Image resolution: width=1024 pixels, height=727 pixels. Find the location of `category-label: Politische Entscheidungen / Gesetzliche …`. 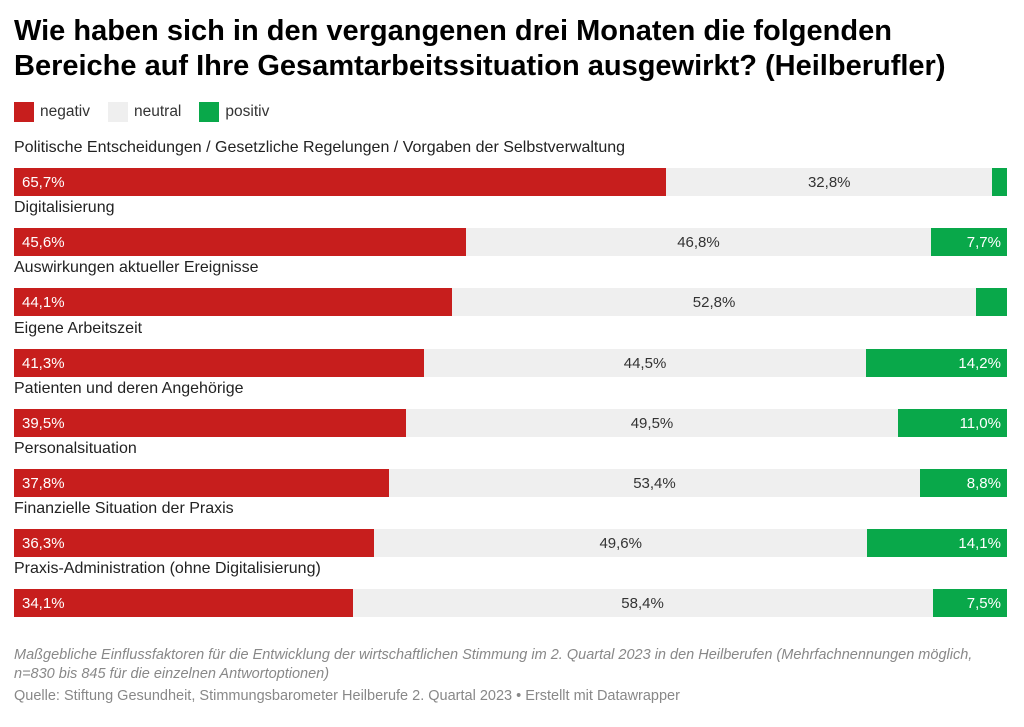

category-label: Politische Entscheidungen / Gesetzliche … is located at coordinates (320, 147).